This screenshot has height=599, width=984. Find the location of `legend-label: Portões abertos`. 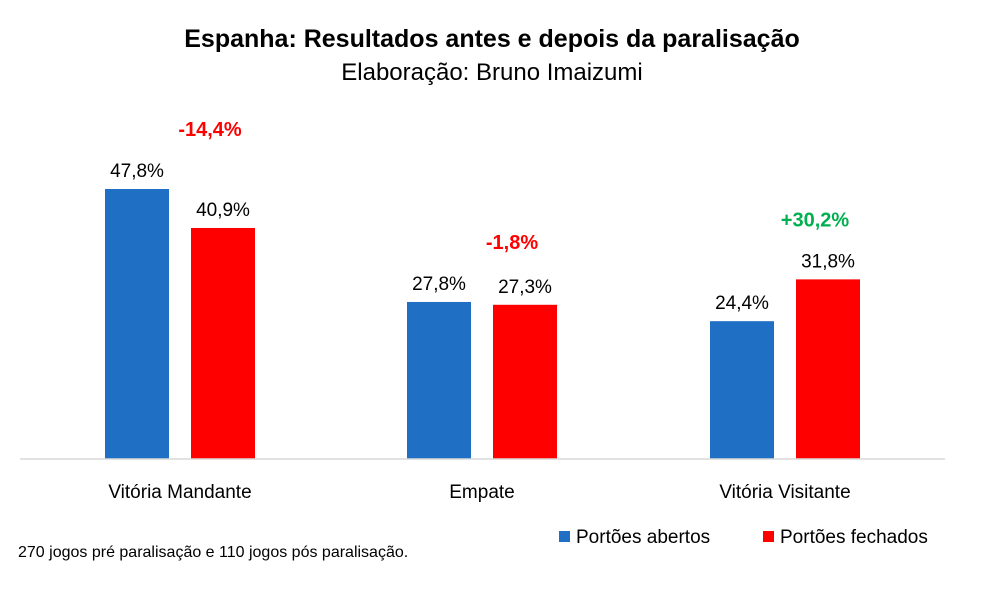

legend-label: Portões abertos is located at coordinates (643, 537).